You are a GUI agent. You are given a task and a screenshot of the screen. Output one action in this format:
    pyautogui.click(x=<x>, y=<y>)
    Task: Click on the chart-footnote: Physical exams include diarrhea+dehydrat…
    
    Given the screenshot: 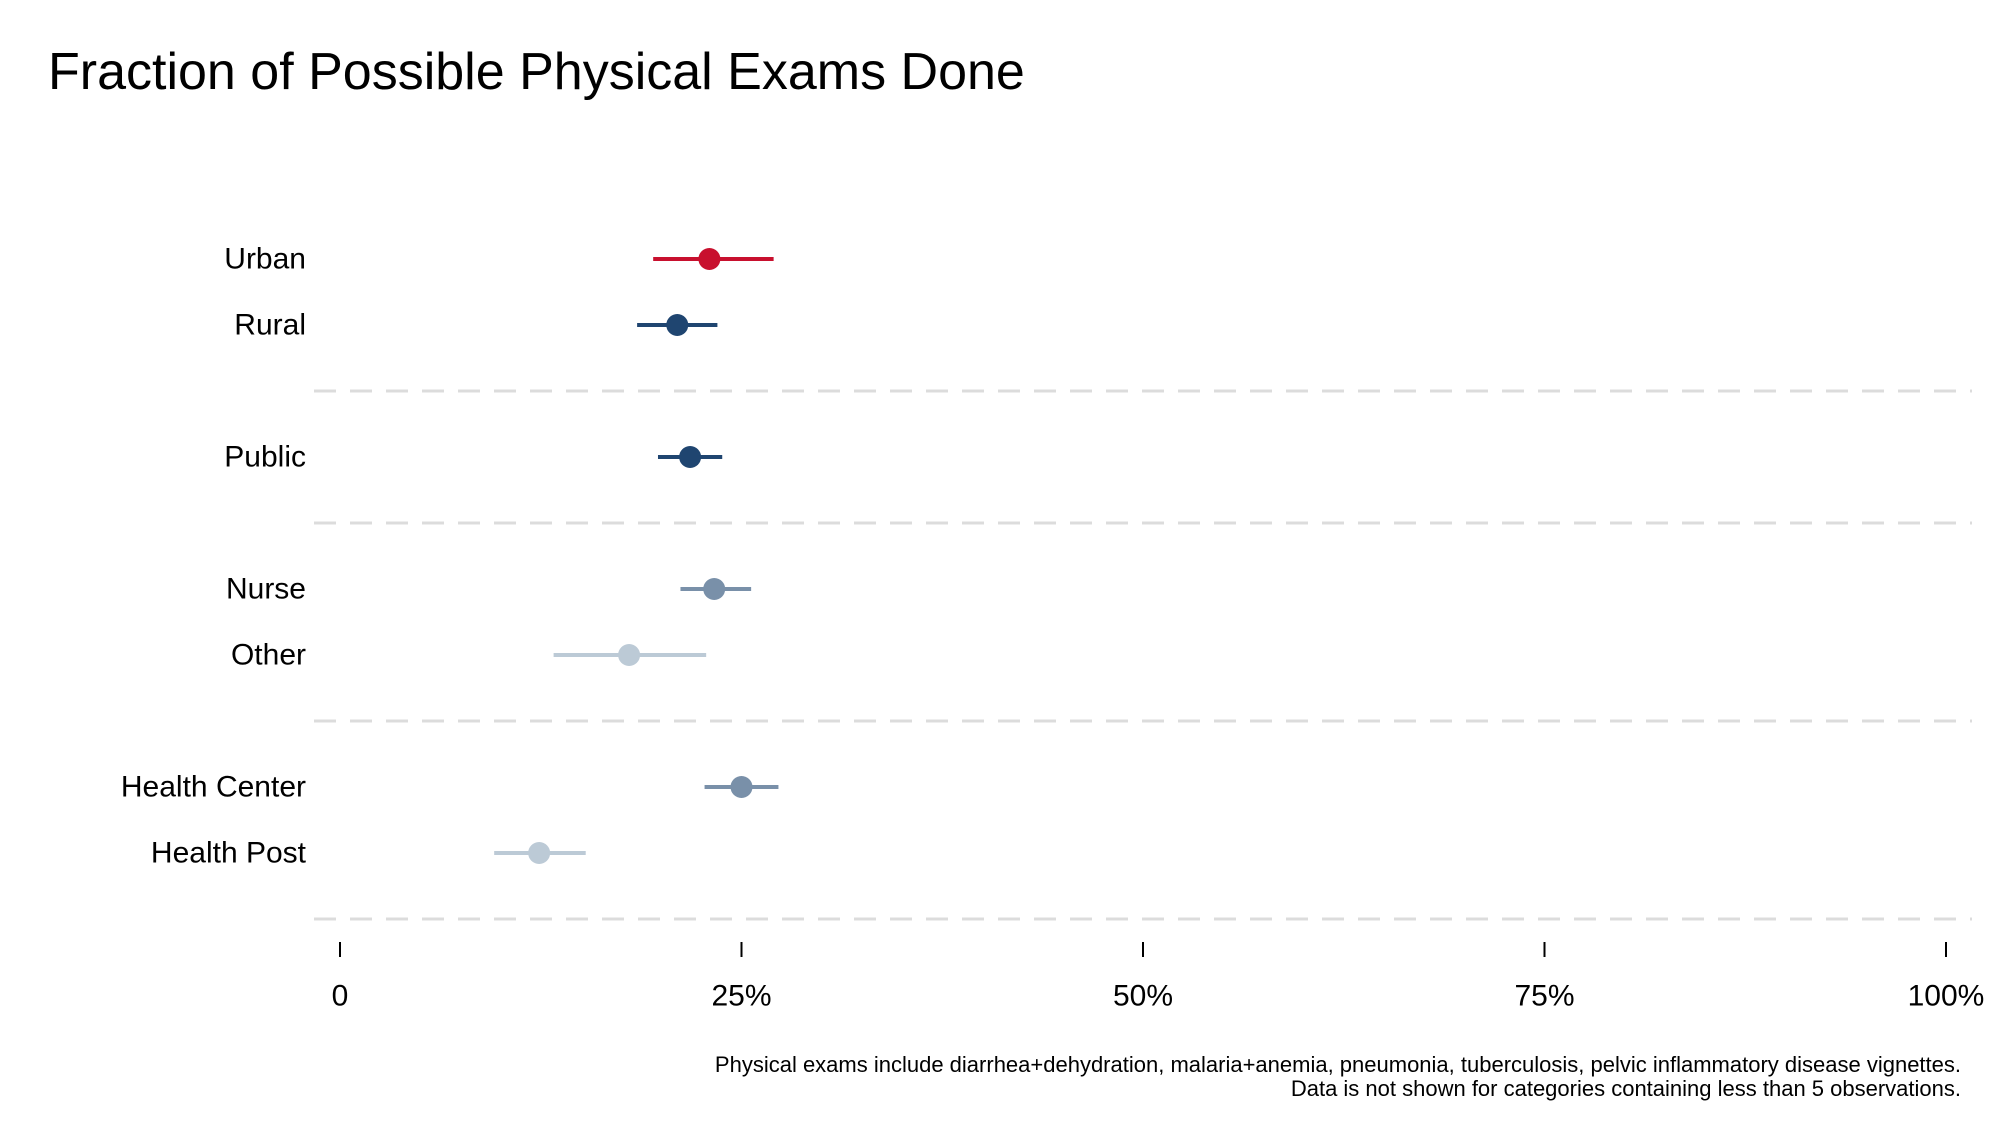 What is the action you would take?
    pyautogui.click(x=1338, y=1077)
    